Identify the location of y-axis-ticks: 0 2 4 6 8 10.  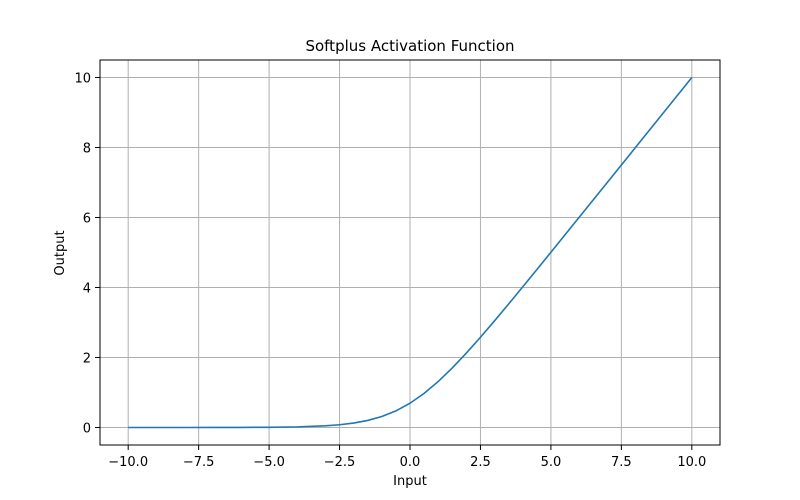
(87, 254).